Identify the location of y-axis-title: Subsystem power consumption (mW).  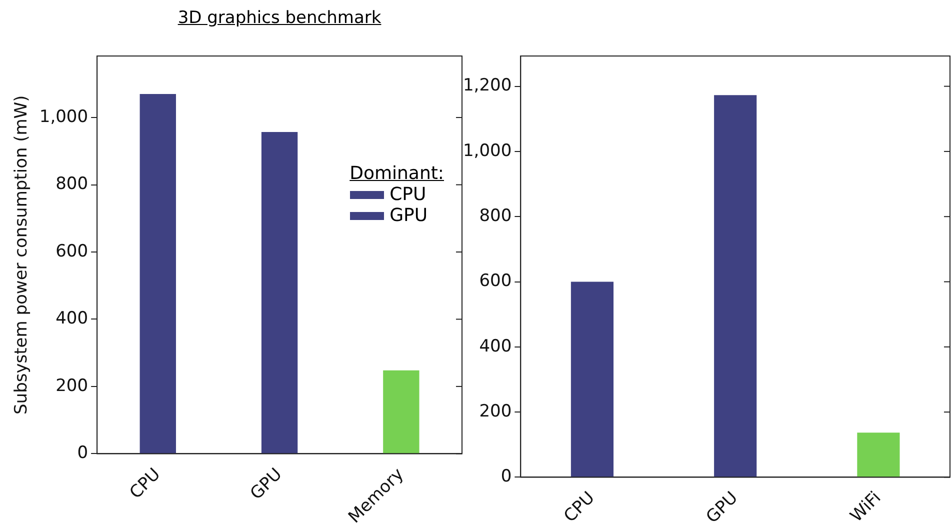
(22, 254).